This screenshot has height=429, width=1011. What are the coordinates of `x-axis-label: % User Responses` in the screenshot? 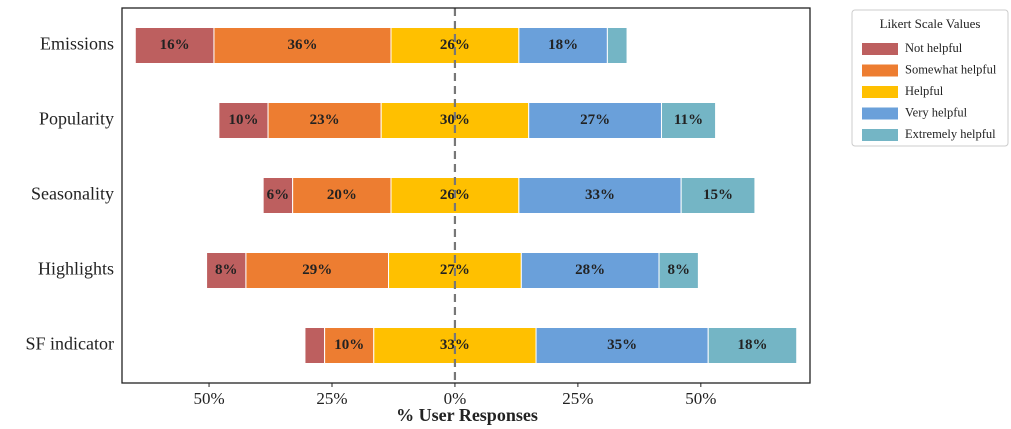 It's located at (467, 415).